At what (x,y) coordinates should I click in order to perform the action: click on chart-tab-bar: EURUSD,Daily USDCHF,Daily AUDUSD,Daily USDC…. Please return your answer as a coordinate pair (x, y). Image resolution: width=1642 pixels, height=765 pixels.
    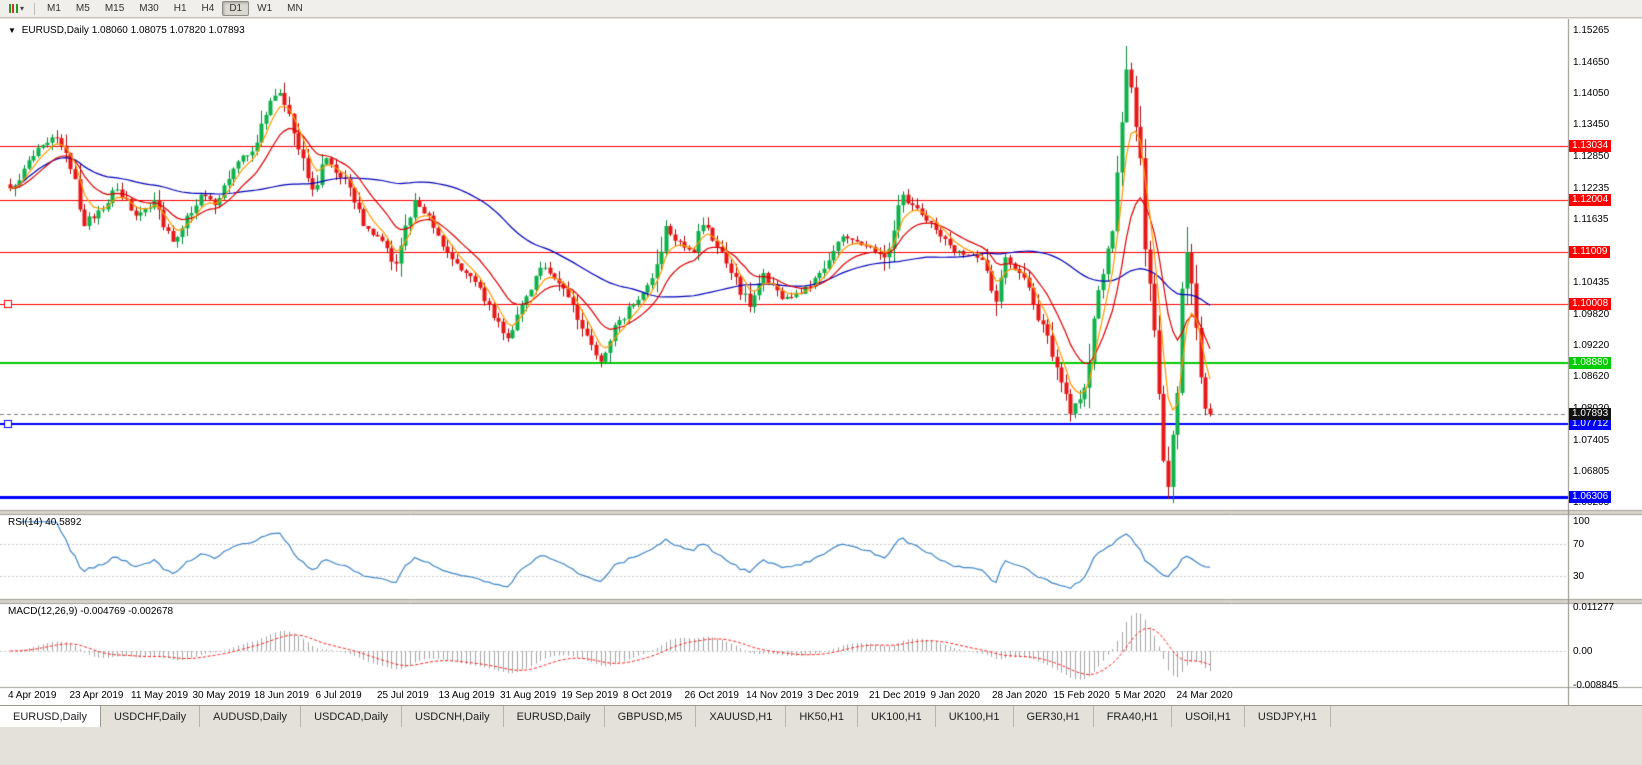
    Looking at the image, I should click on (821, 735).